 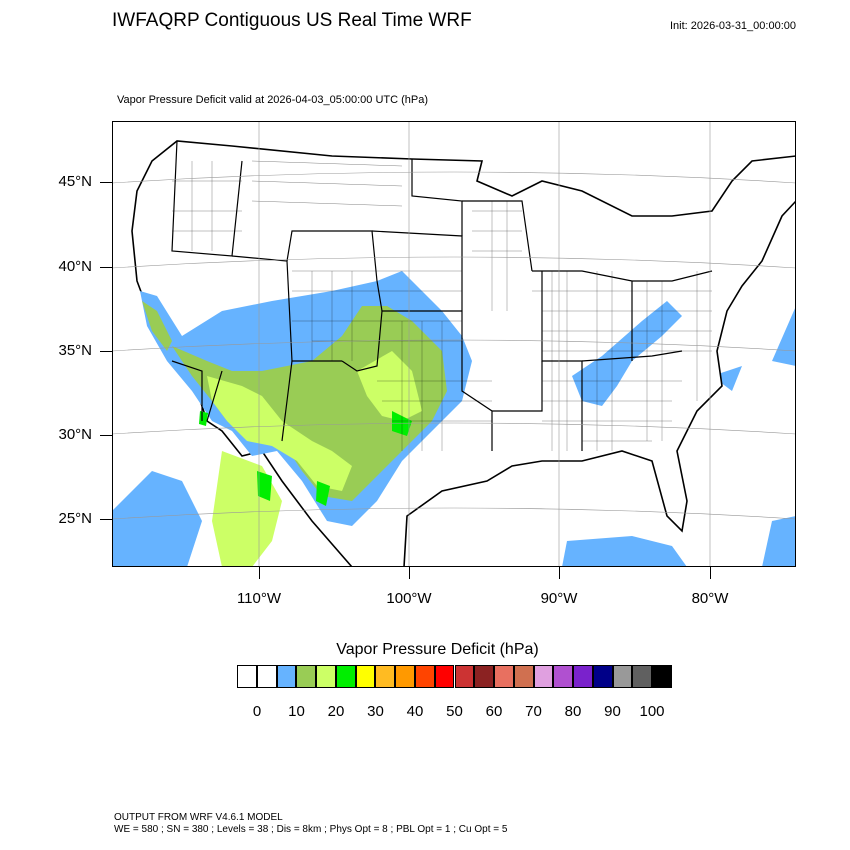 I want to click on lat-label-45: 45°N, so click(x=75, y=181).